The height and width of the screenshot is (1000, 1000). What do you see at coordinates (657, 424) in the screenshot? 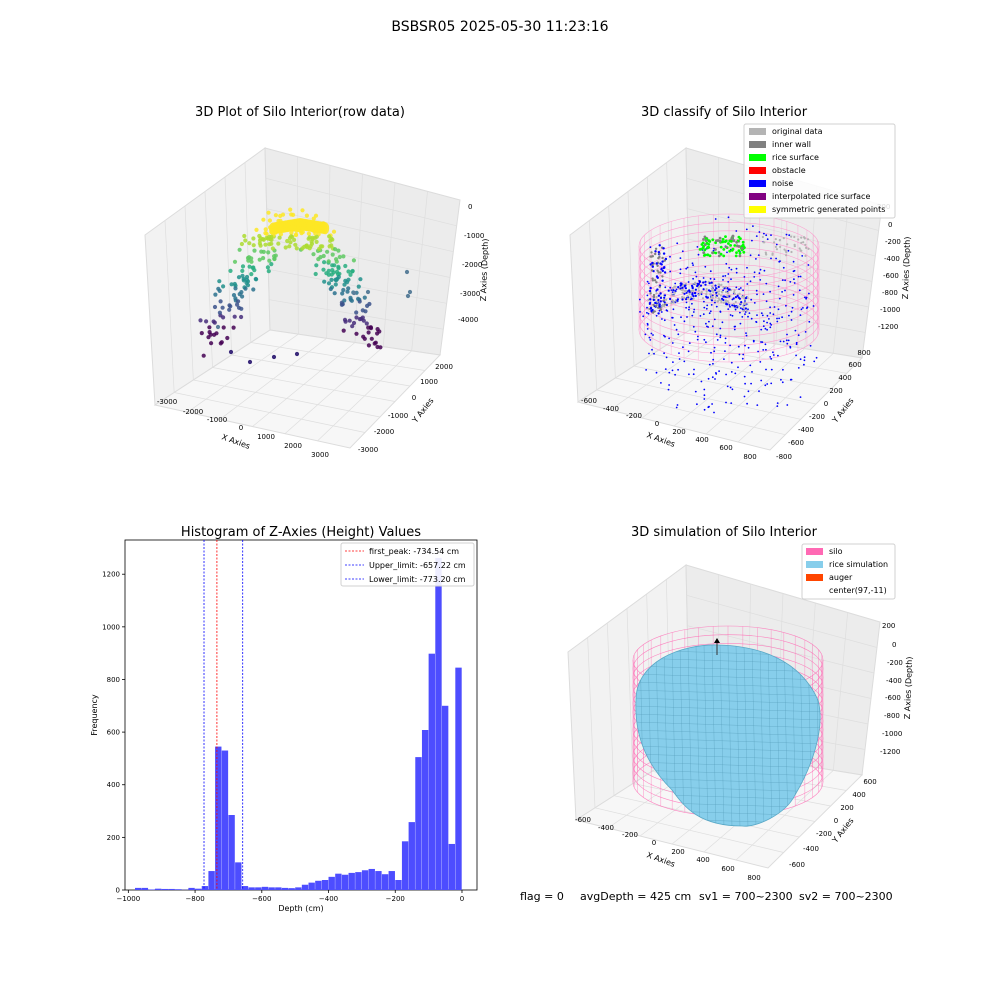
I see `classify-3d-xtick: 0` at bounding box center [657, 424].